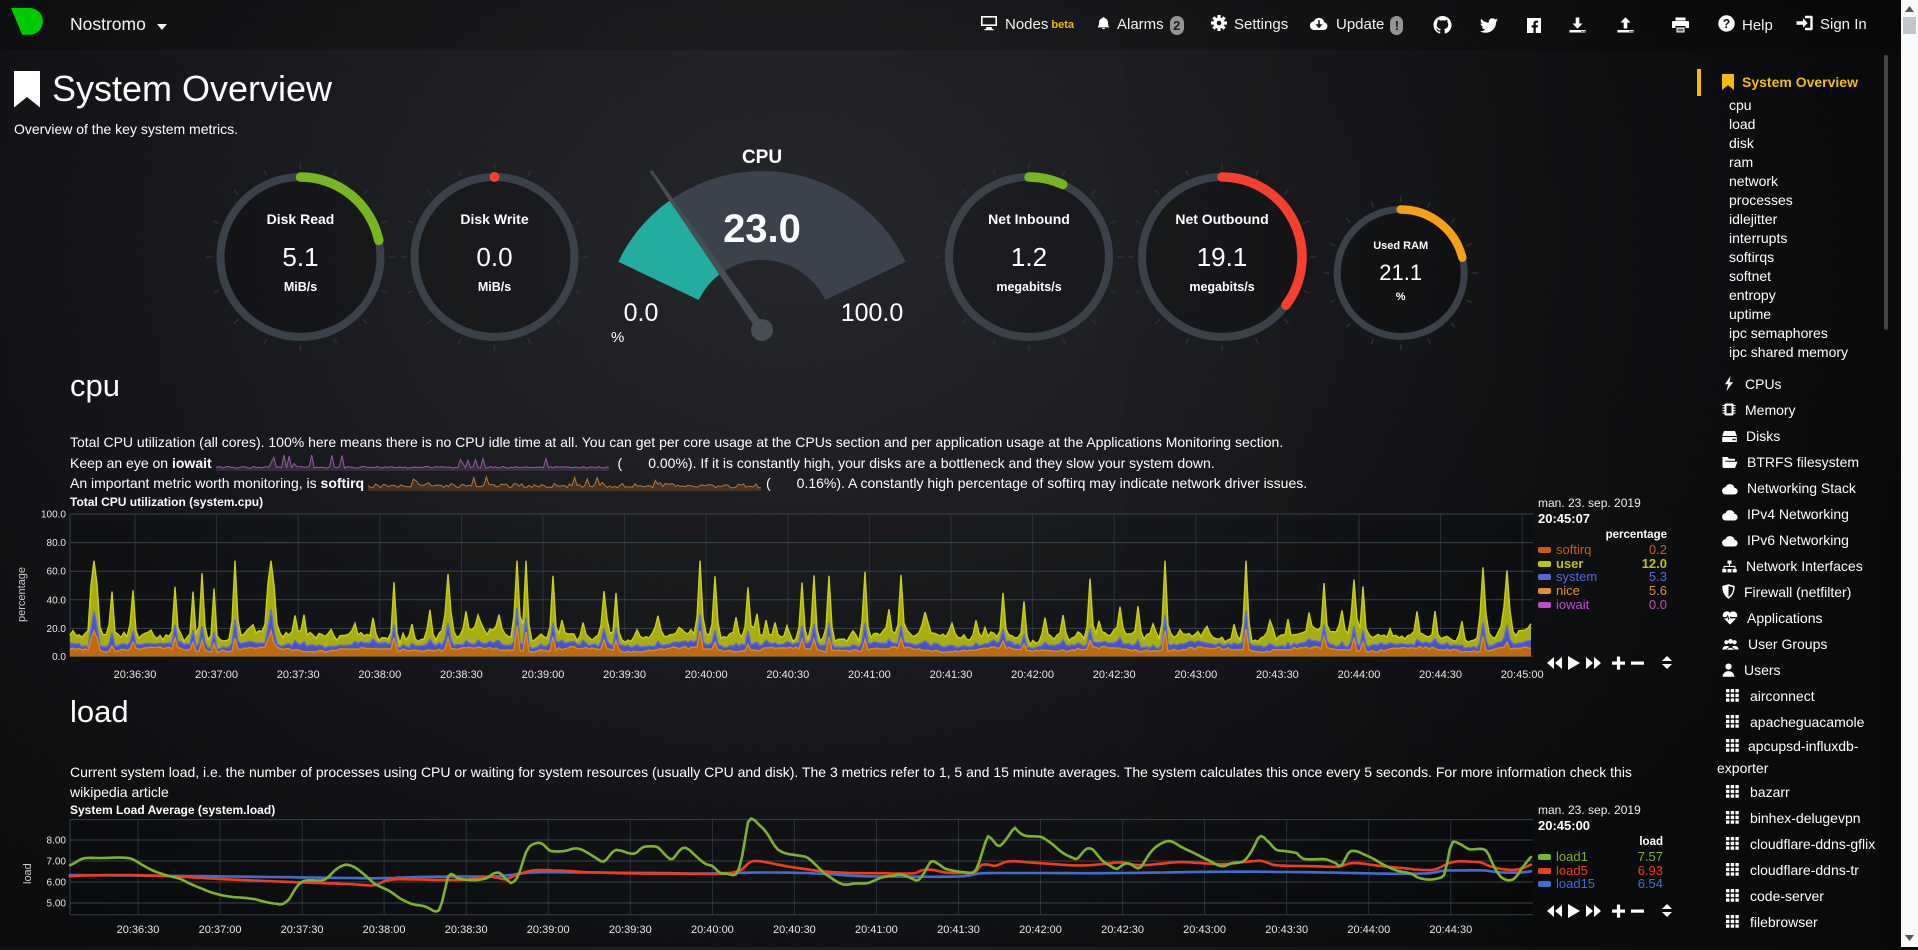 This screenshot has width=1918, height=950. What do you see at coordinates (1222, 257) in the screenshot?
I see `svg-text: 19.1` at bounding box center [1222, 257].